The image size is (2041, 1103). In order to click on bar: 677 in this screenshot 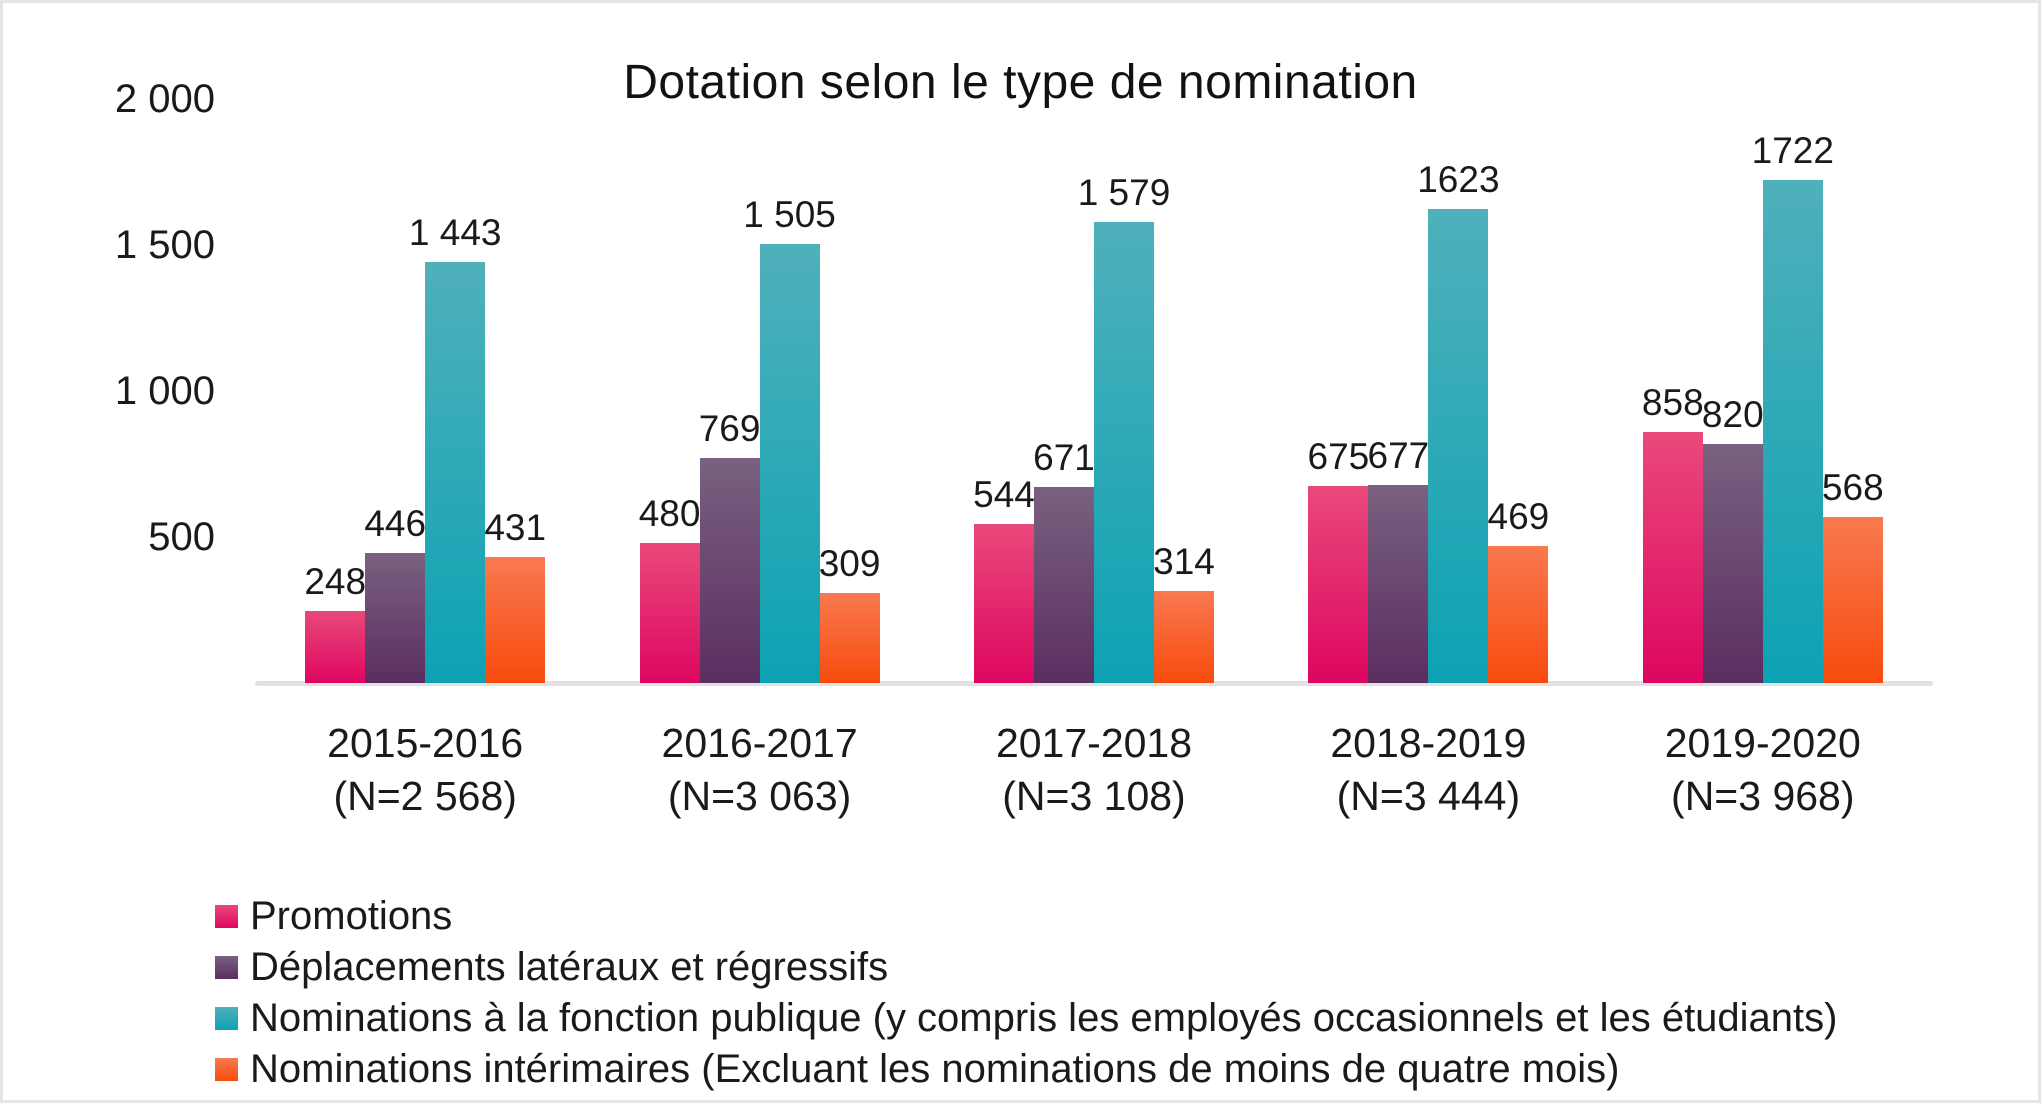, I will do `click(1398, 559)`.